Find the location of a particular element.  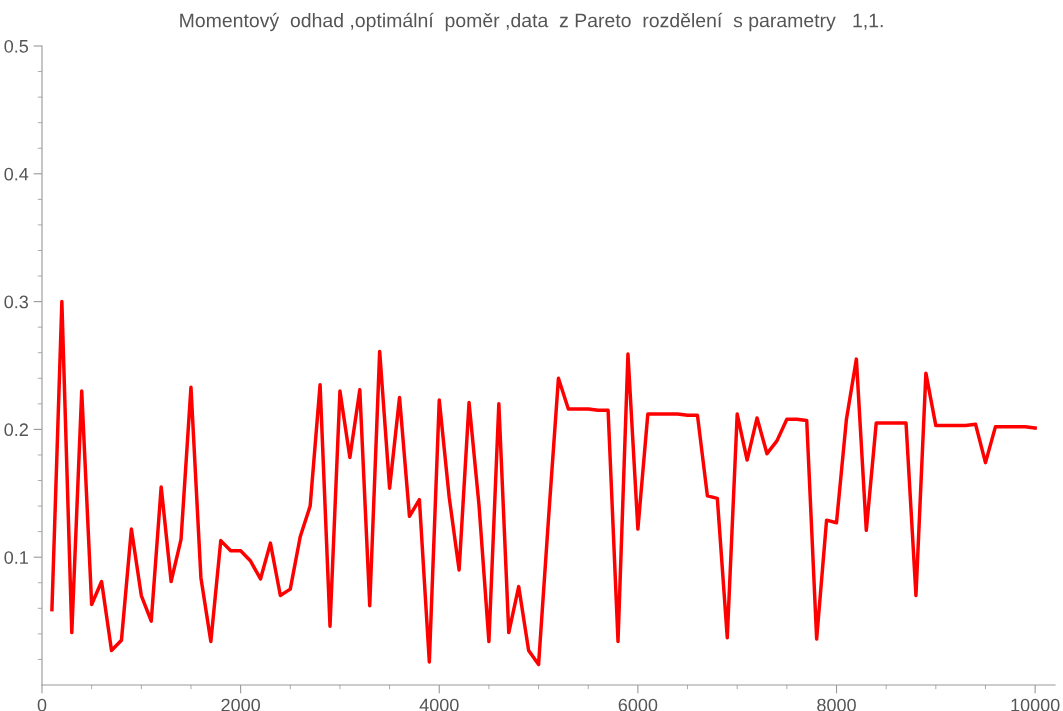

y-tick-label: 0.4 is located at coordinates (16, 174).